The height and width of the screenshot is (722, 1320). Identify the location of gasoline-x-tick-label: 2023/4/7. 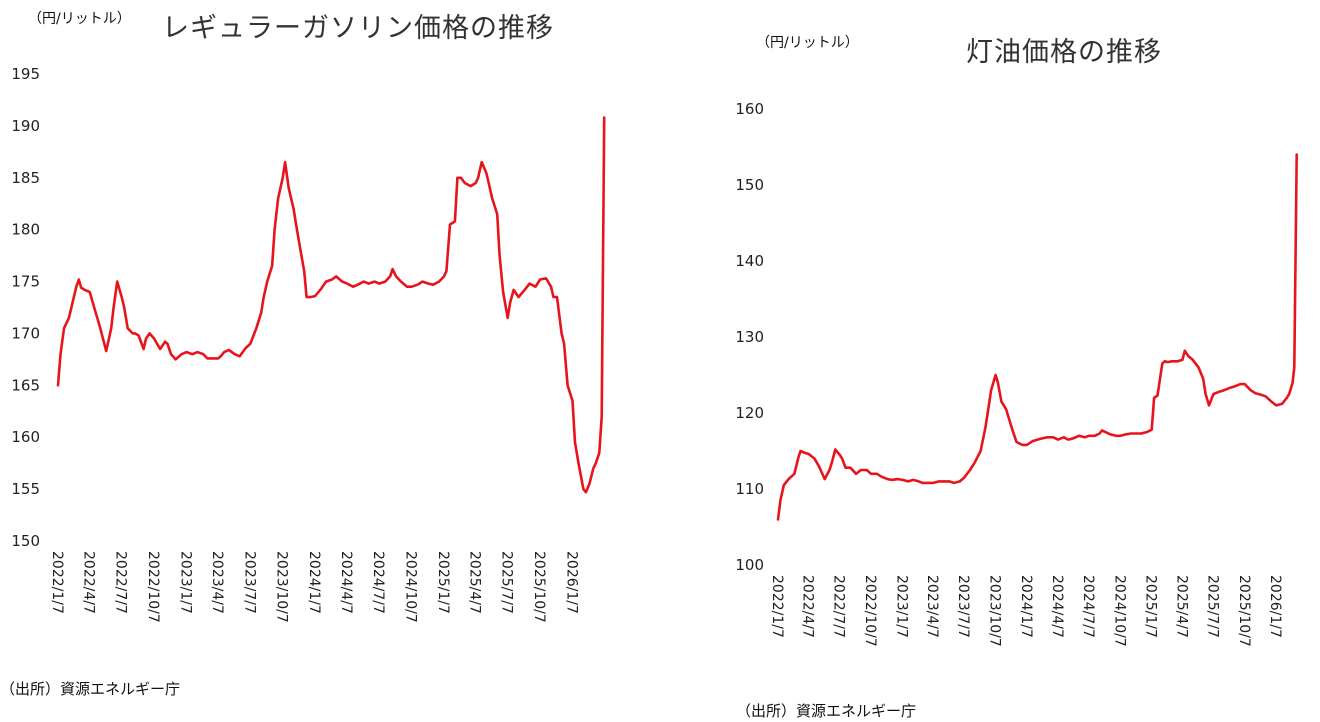
(217, 582).